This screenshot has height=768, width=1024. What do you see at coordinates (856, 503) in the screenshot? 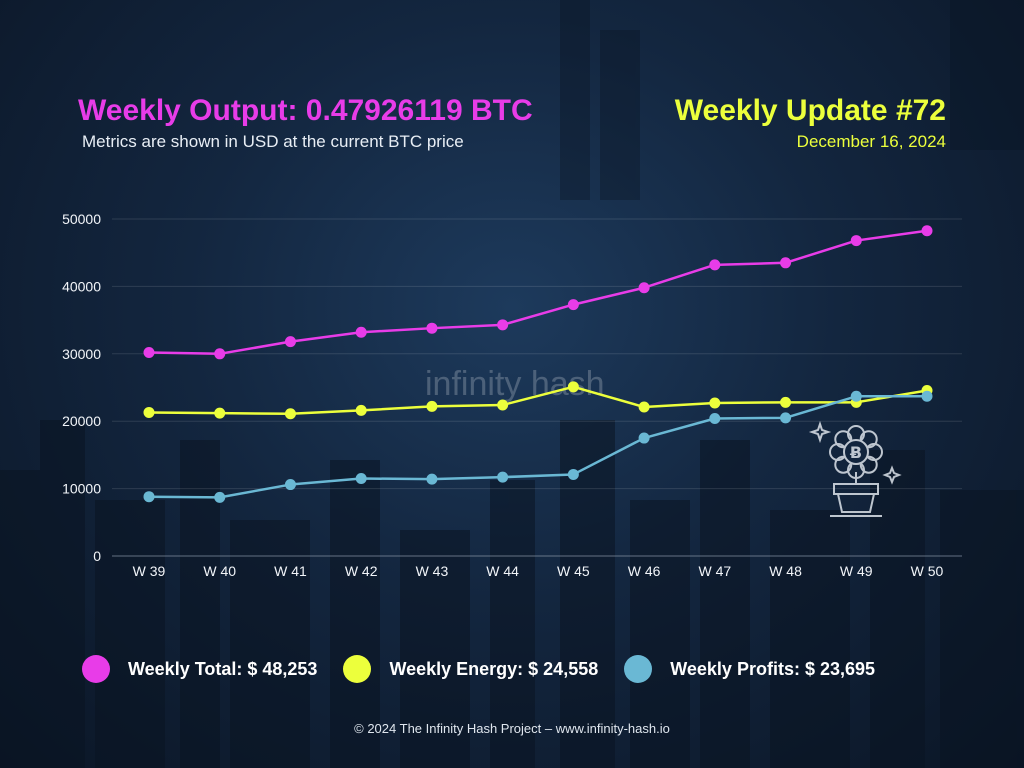
I see `pot-body` at bounding box center [856, 503].